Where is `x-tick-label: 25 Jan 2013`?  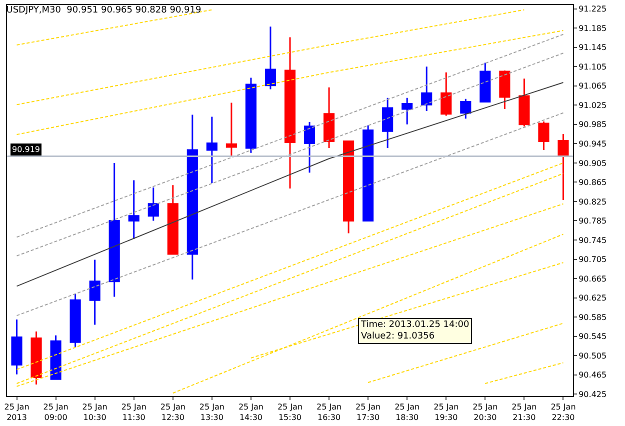 x-tick-label: 25 Jan 2013 is located at coordinates (17, 412).